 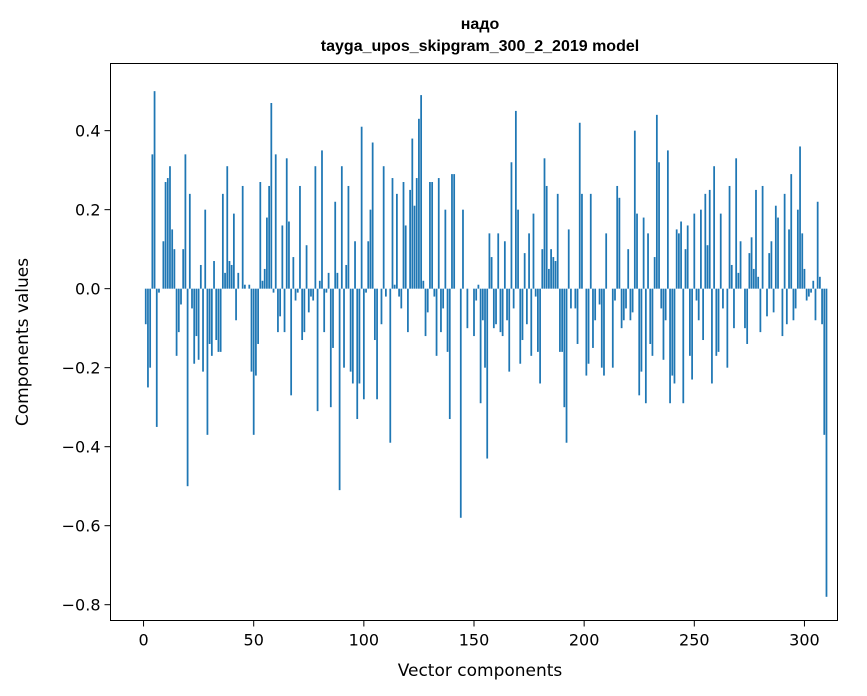 I want to click on chart-title-line2: tayga_upos_skipgram_300_2_2019 model, so click(x=480, y=46).